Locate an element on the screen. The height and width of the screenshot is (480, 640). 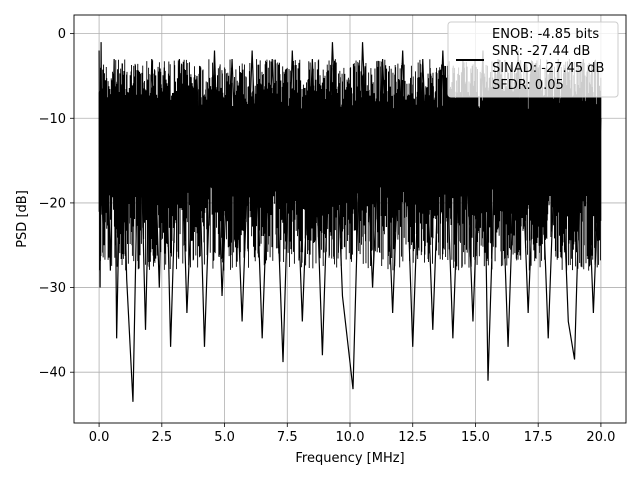
x-tick-label: 5.0 is located at coordinates (224, 437).